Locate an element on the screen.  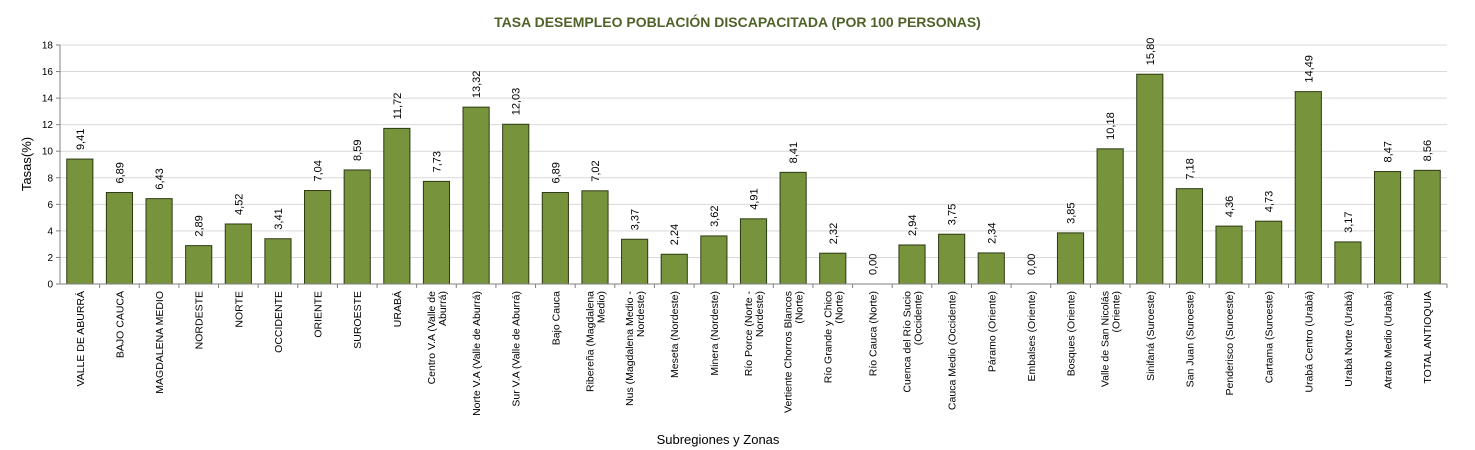
x-tick-label-line: VALLE DE ABURRÁ is located at coordinates (80, 339).